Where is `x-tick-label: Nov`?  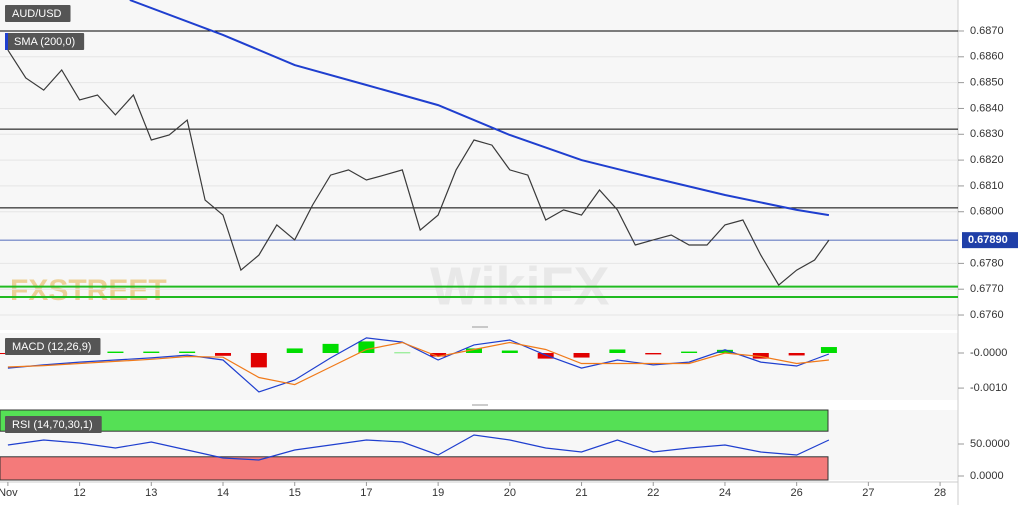 x-tick-label: Nov is located at coordinates (9, 493).